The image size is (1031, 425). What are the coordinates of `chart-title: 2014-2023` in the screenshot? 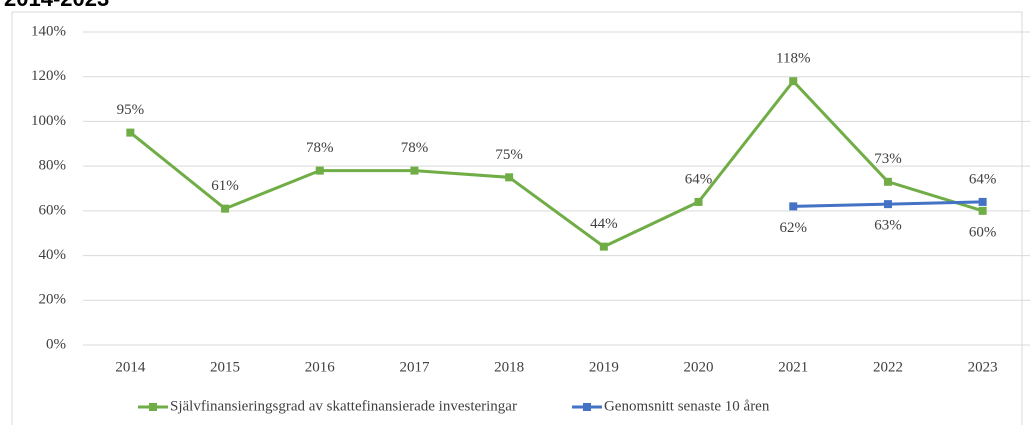 It's located at (56, 5).